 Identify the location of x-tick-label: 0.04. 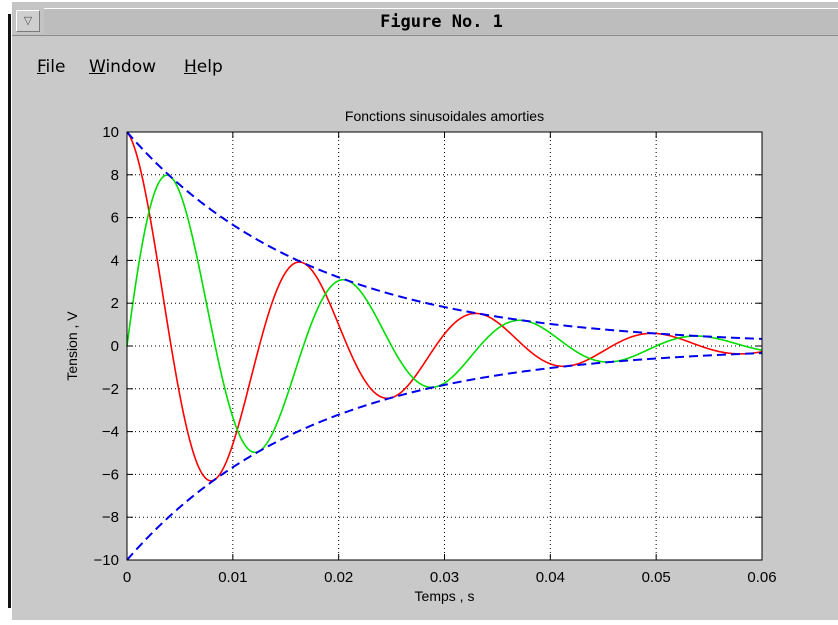
(550, 577).